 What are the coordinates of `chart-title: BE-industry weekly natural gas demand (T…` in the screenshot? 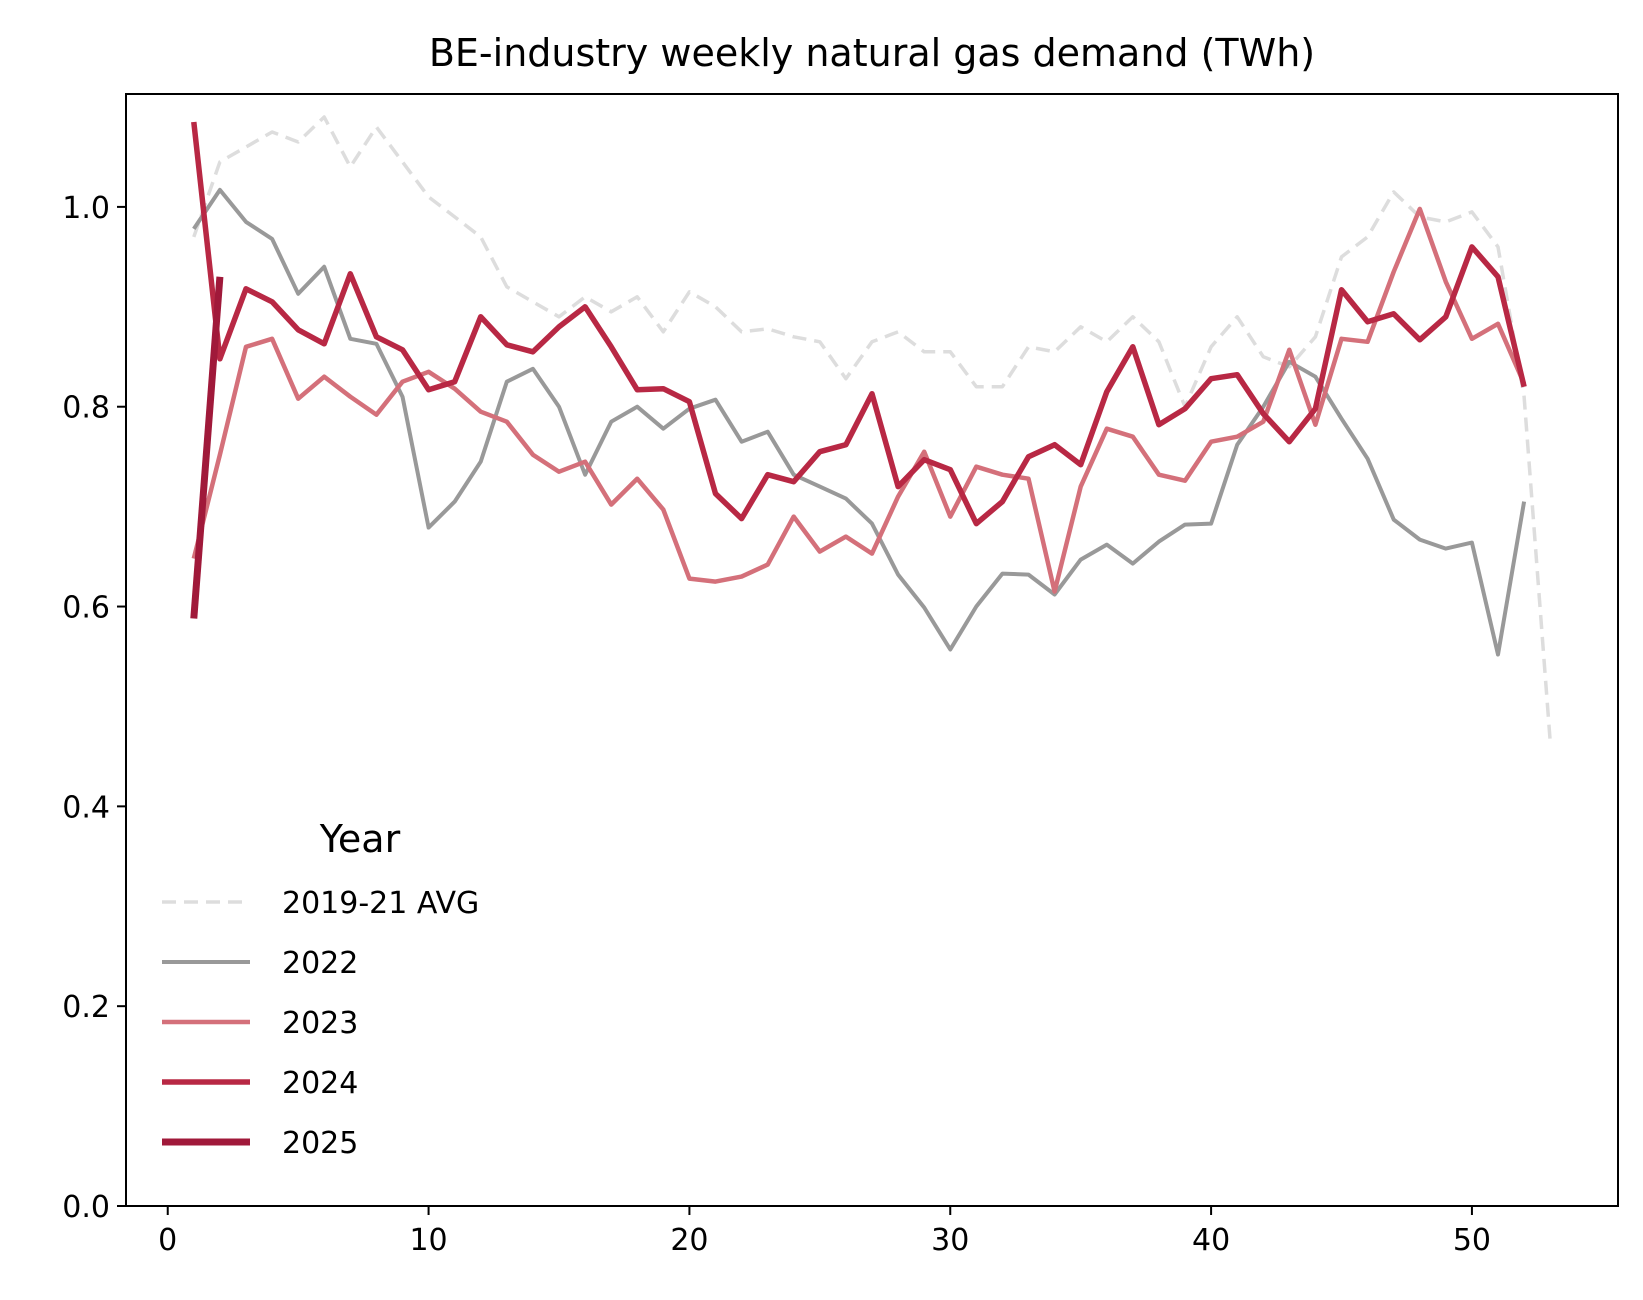 It's located at (872, 53).